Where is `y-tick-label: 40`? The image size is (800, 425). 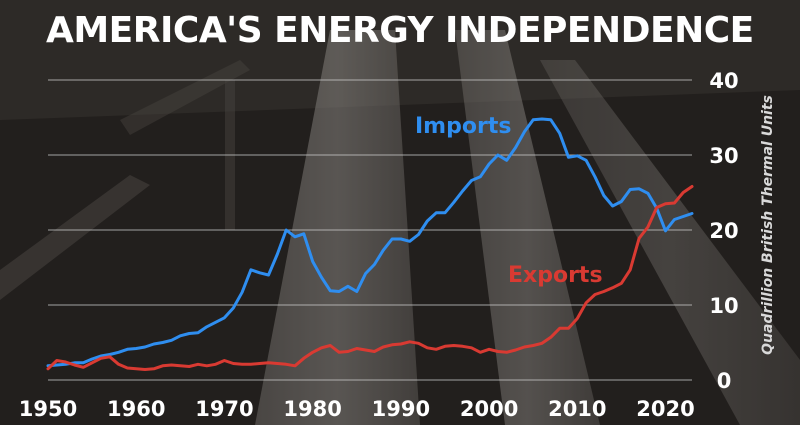 y-tick-label: 40 is located at coordinates (723, 81).